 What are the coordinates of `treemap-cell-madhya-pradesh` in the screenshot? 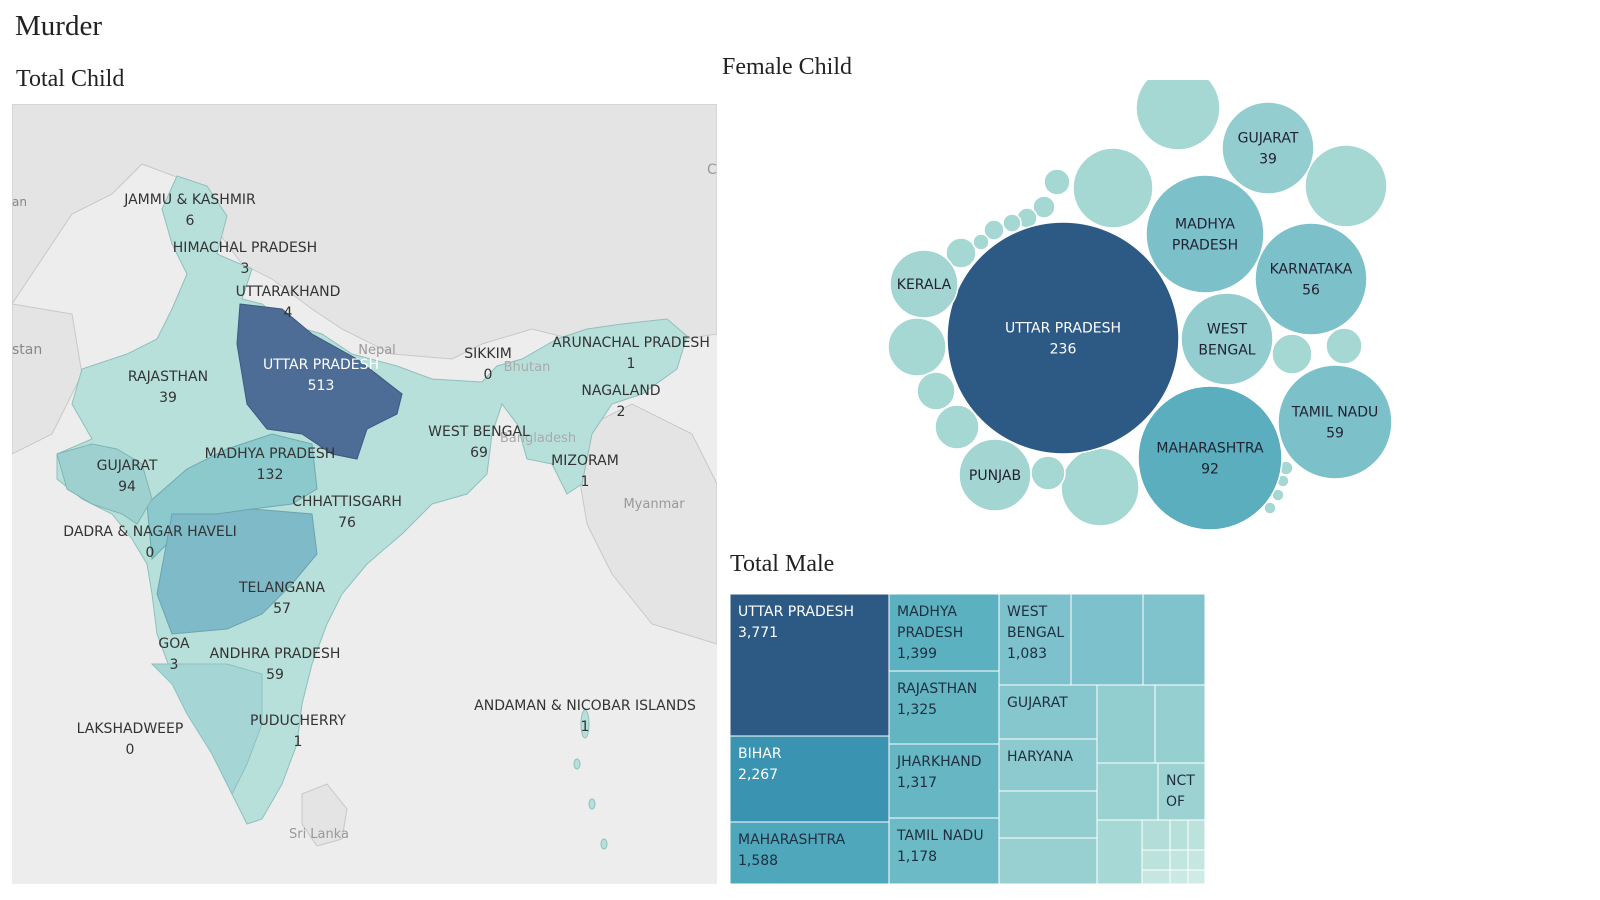 It's located at (944, 633).